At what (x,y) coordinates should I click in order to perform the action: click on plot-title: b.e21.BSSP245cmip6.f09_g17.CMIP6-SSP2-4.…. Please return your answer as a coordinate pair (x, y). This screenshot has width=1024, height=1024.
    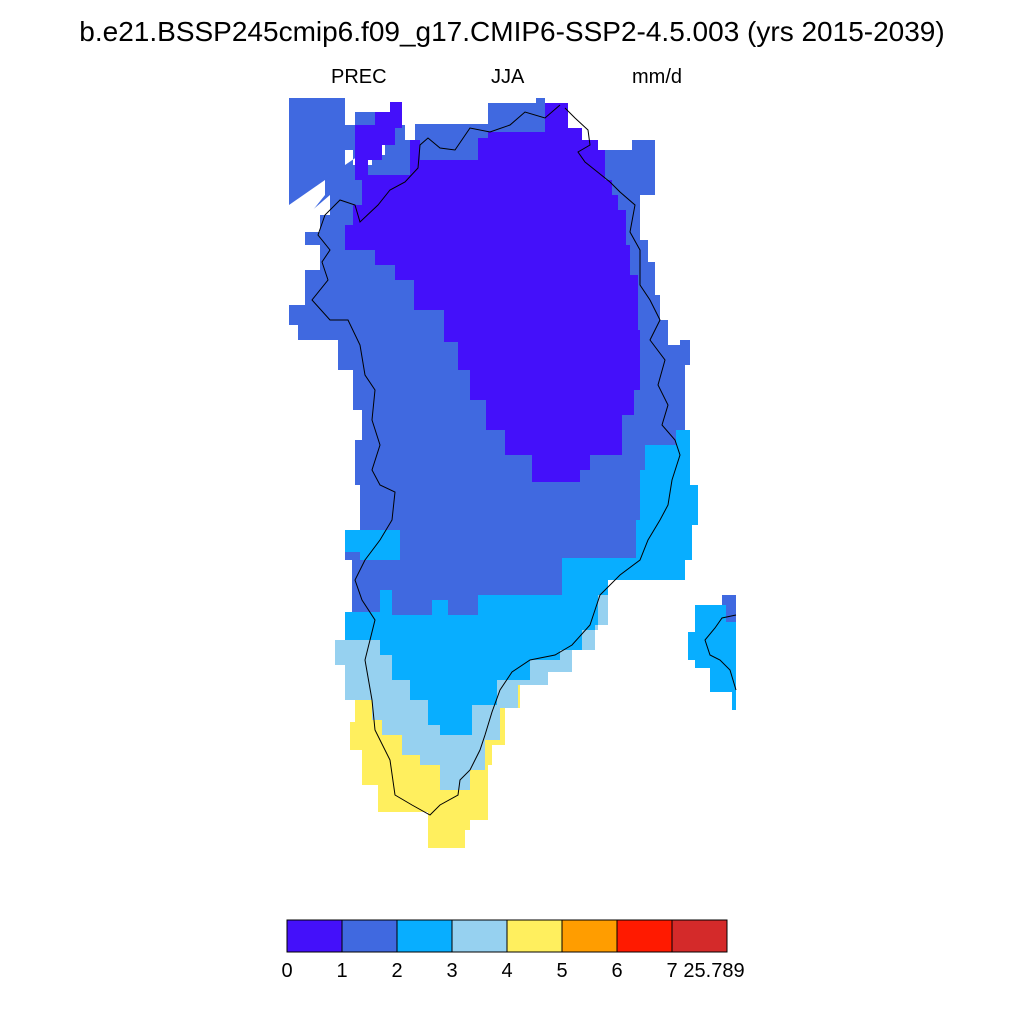
    Looking at the image, I should click on (512, 31).